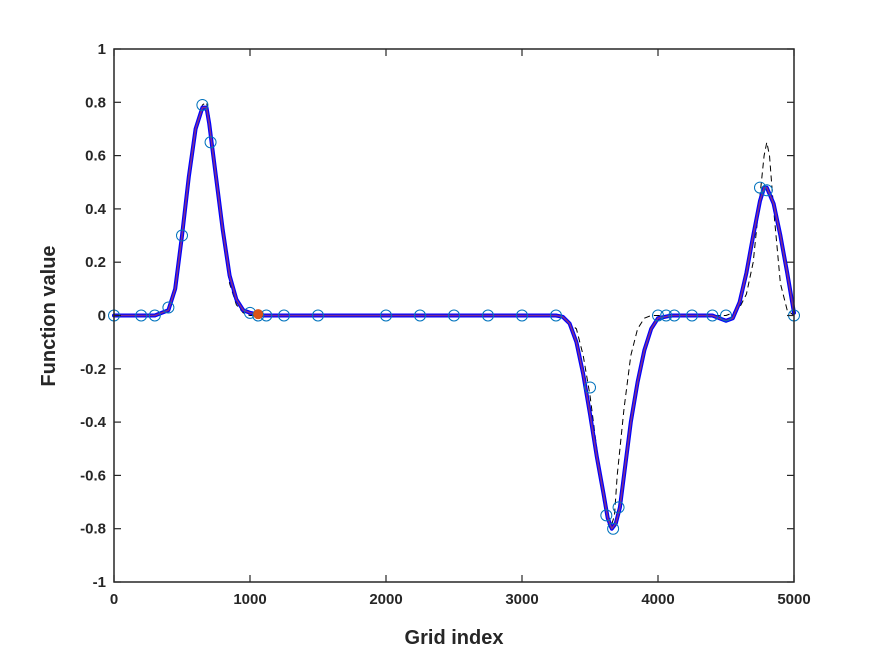 The image size is (875, 661). What do you see at coordinates (93, 422) in the screenshot?
I see `y-tick-label: -0.4` at bounding box center [93, 422].